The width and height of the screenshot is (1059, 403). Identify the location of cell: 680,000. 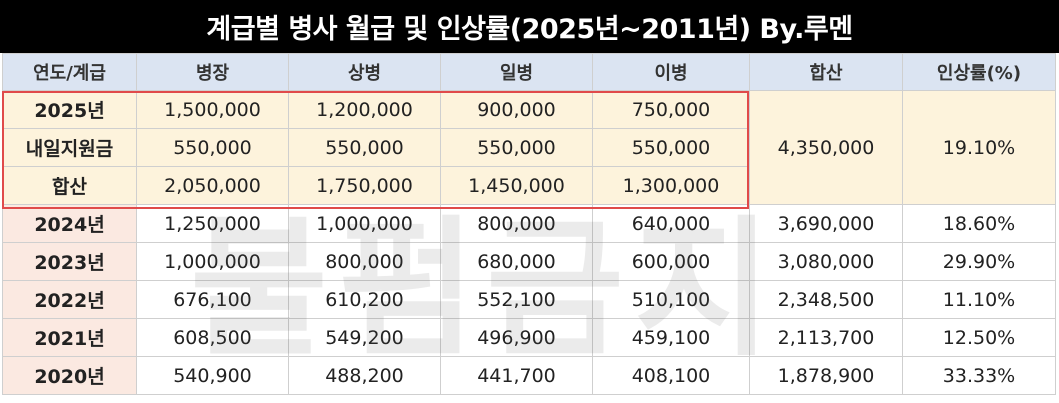
(516, 261).